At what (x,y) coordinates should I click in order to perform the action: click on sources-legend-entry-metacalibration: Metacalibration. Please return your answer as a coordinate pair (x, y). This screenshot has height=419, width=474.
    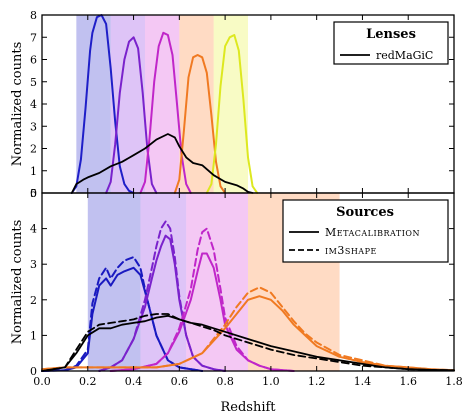
    Looking at the image, I should click on (372, 232).